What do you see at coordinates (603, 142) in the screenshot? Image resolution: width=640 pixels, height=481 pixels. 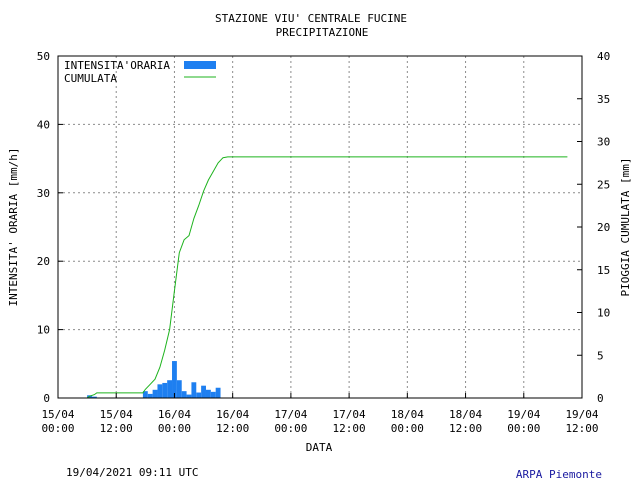 I see `right-tick-label: 30` at bounding box center [603, 142].